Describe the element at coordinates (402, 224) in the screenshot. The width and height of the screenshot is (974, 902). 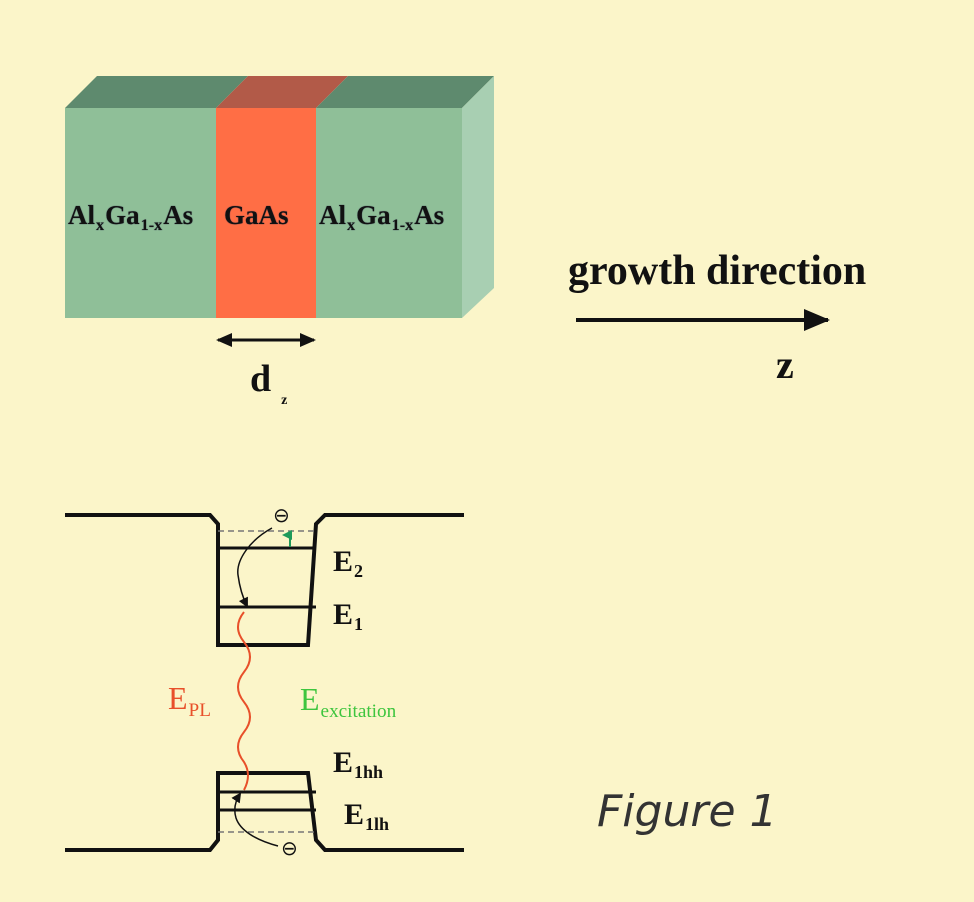
I see `algaas-right-1mx: 1-x` at that location.